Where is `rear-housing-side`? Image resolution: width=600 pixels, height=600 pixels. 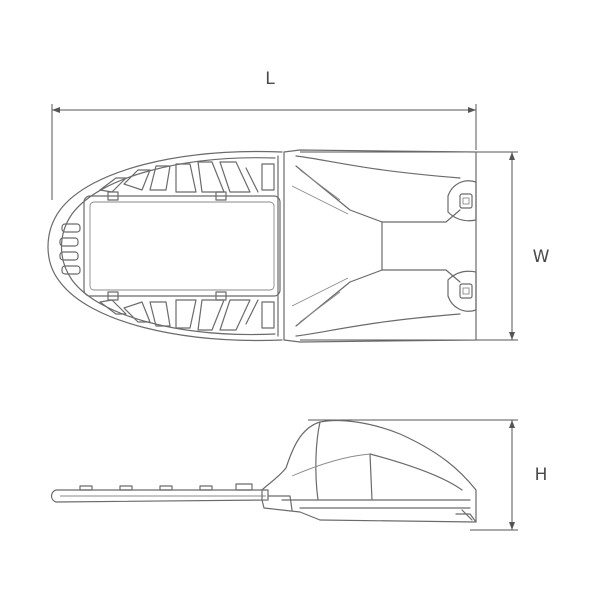
rear-housing-side is located at coordinates (369, 471).